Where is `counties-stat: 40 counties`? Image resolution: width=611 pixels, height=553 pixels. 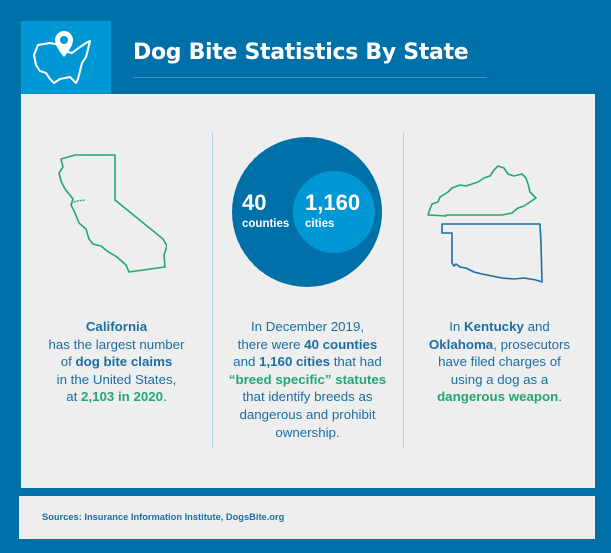 counties-stat: 40 counties is located at coordinates (266, 210).